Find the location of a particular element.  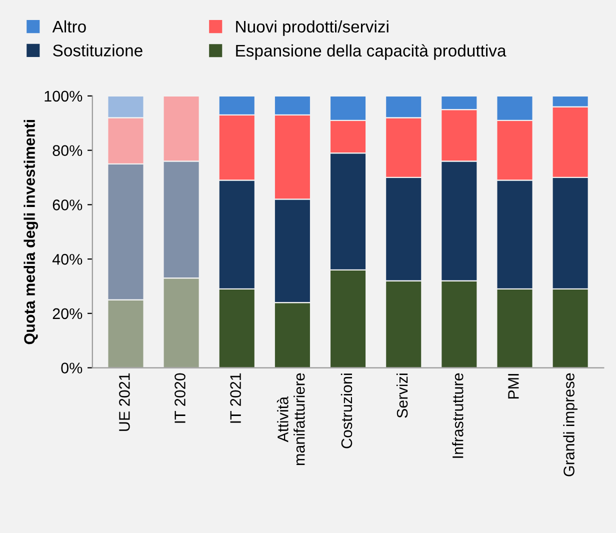

legend-label: Altro is located at coordinates (69, 26).